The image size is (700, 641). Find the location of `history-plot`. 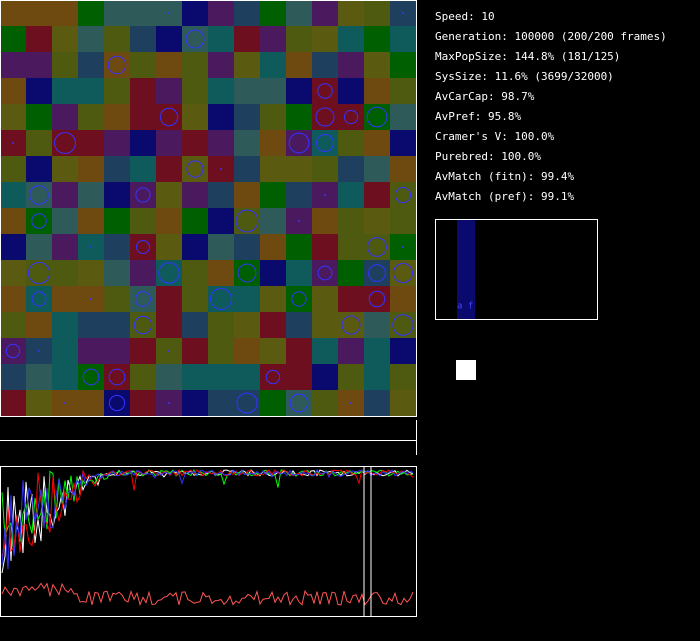

history-plot is located at coordinates (207, 541).